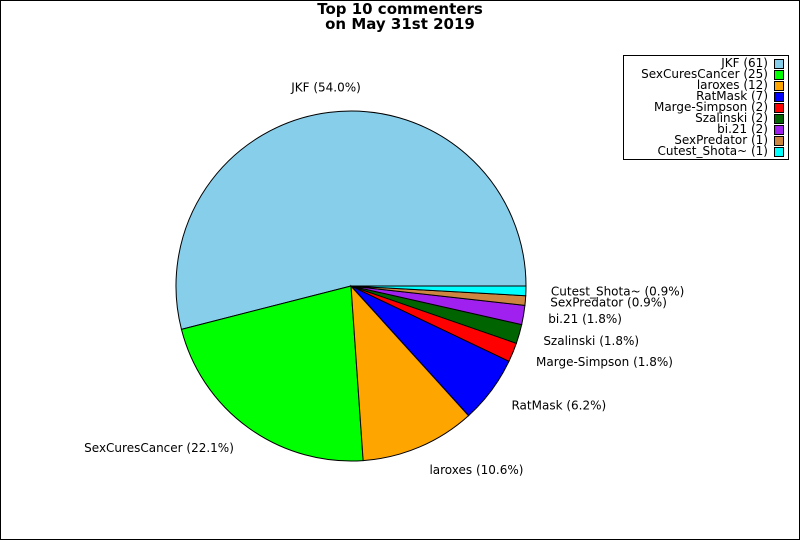 This screenshot has width=800, height=540. I want to click on pie-label-6: bi.21 (1.8%), so click(585, 319).